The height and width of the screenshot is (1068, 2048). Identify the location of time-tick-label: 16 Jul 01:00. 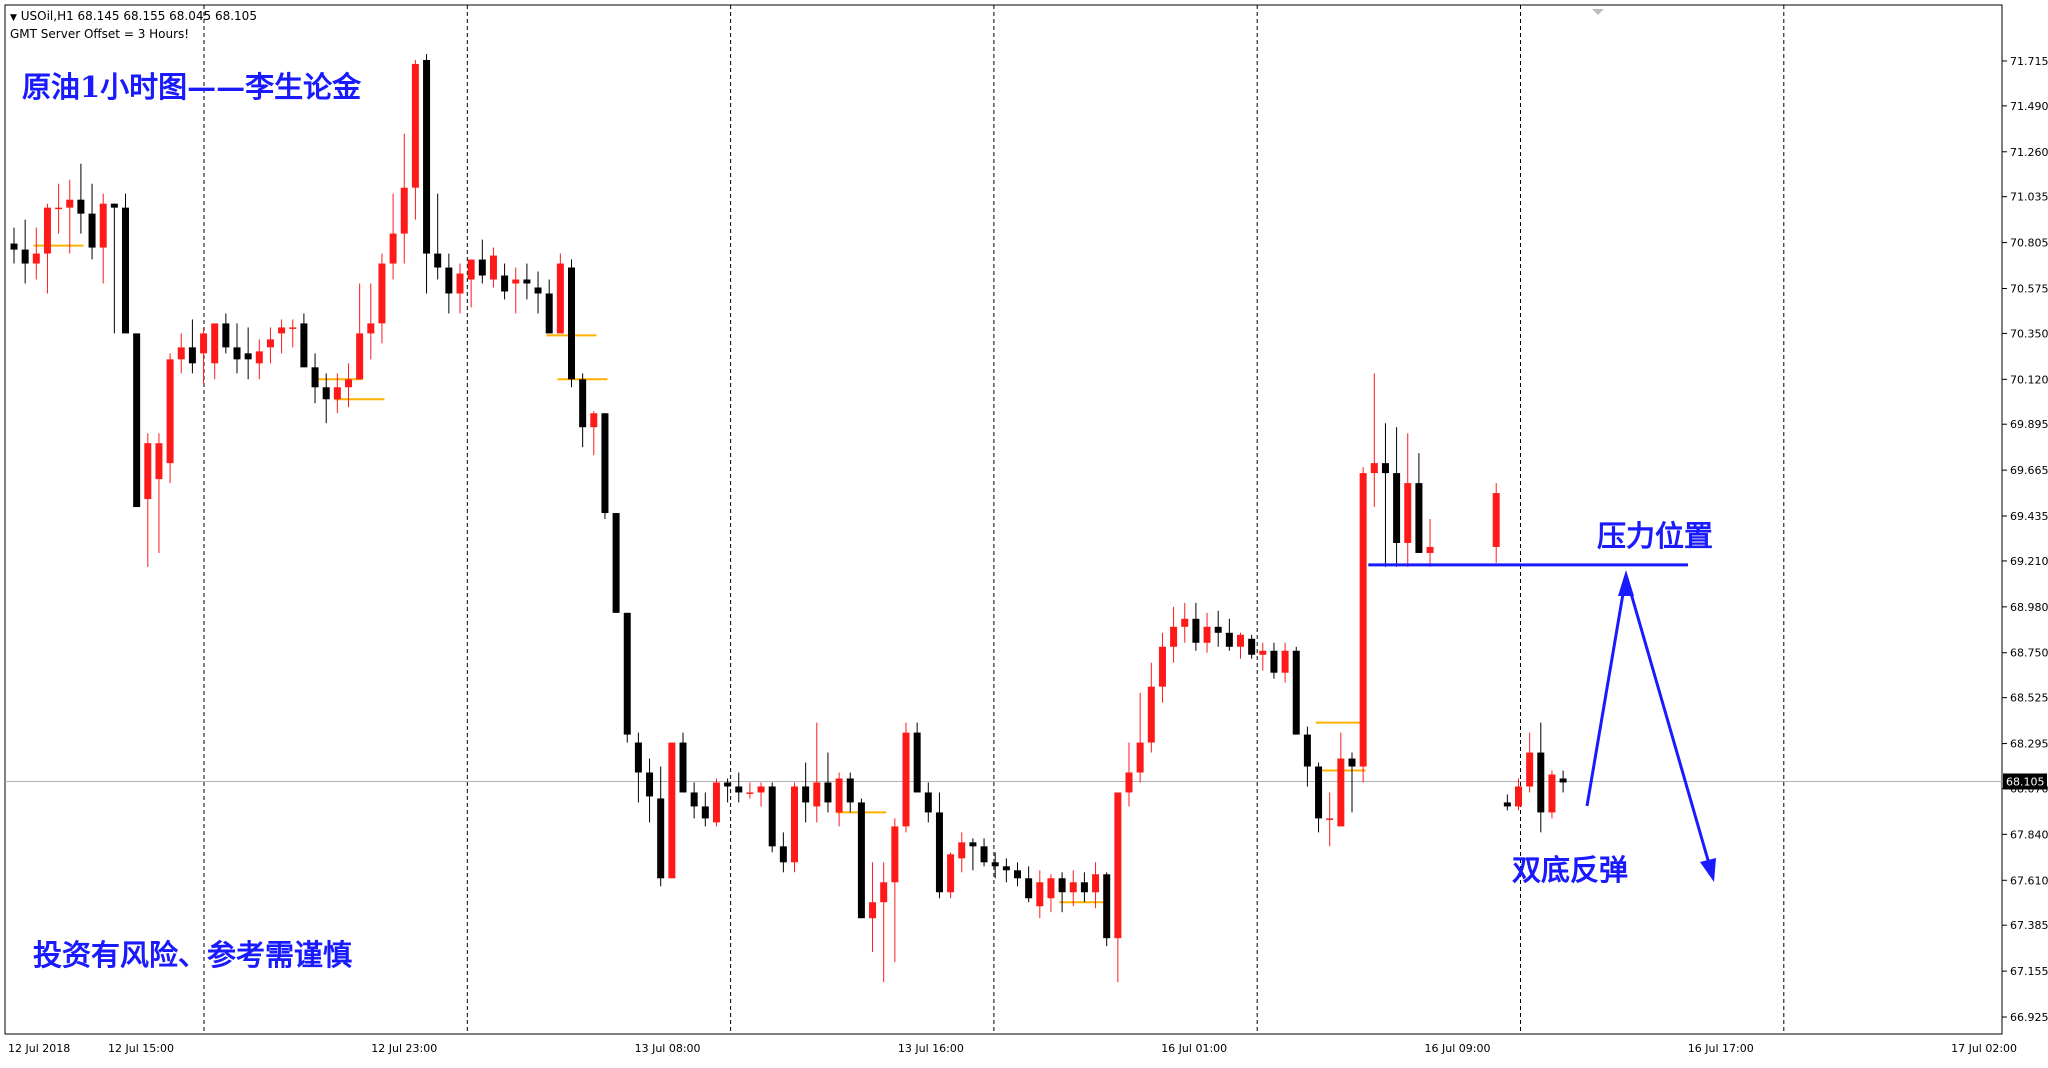
(1194, 1048).